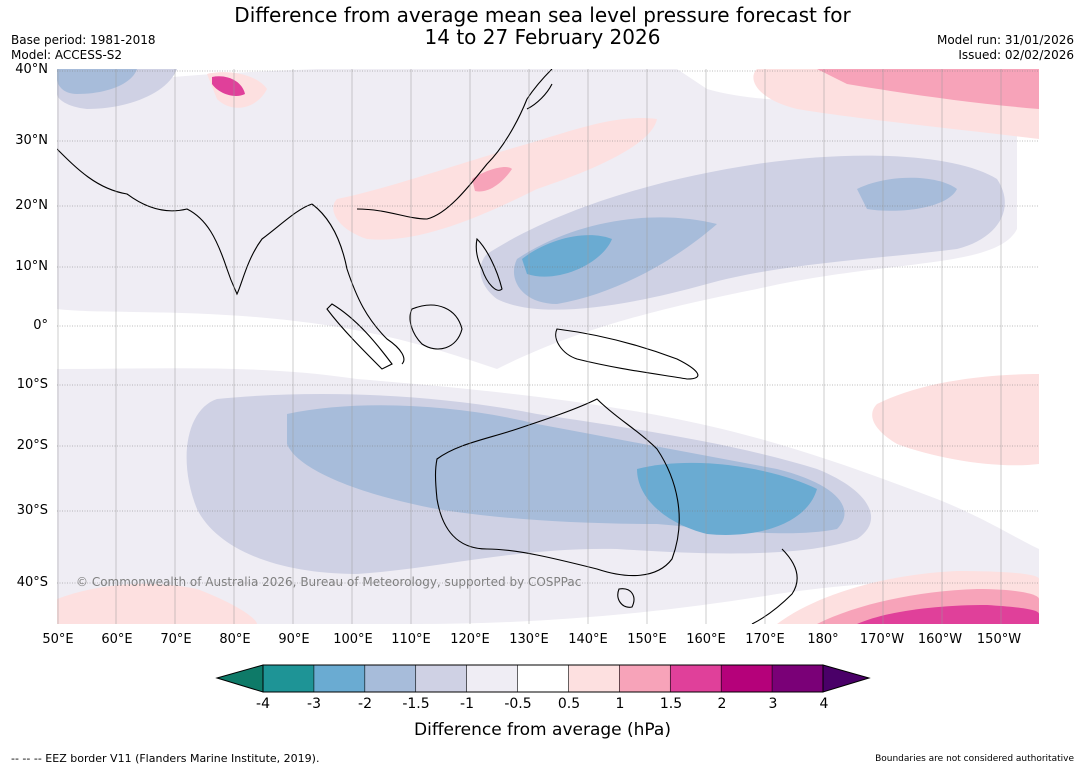 The image size is (1085, 770). Describe the element at coordinates (557, 487) in the screenshot. I see `coast-australia` at that location.